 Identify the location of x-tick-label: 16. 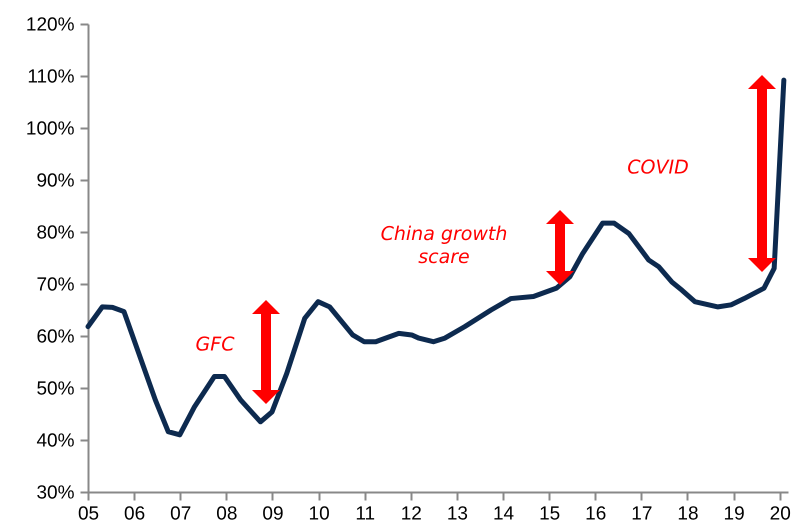
(595, 514).